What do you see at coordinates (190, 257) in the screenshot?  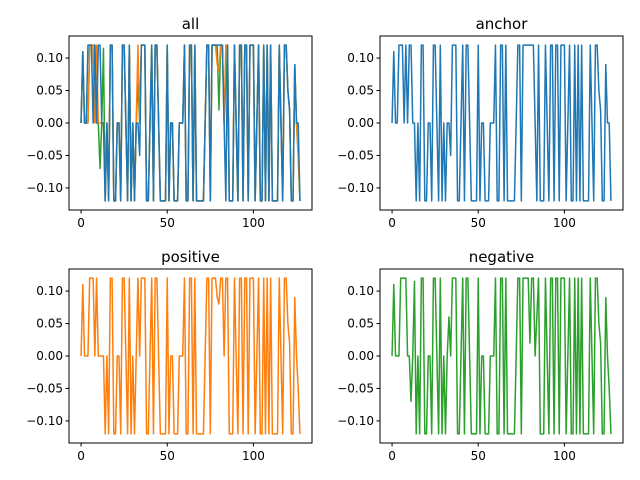 I see `subplot-title: positive` at bounding box center [190, 257].